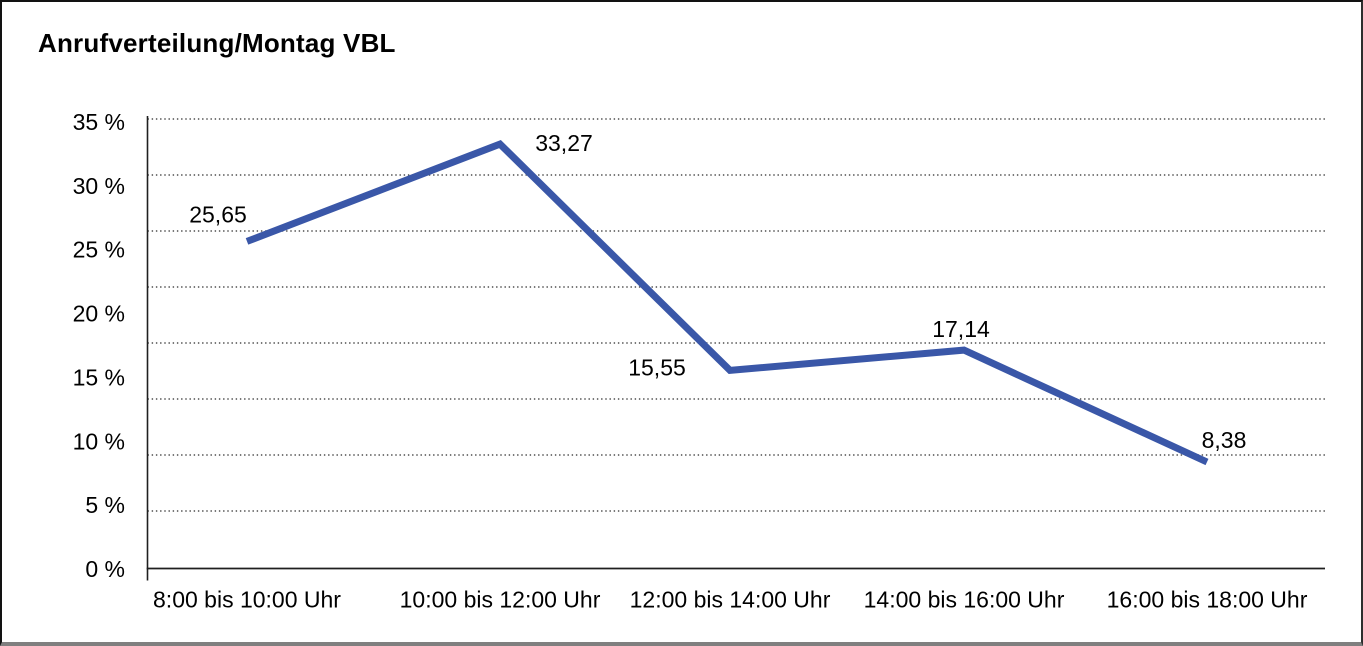 The width and height of the screenshot is (1363, 646). I want to click on y-tick-label: 35 %, so click(99, 122).